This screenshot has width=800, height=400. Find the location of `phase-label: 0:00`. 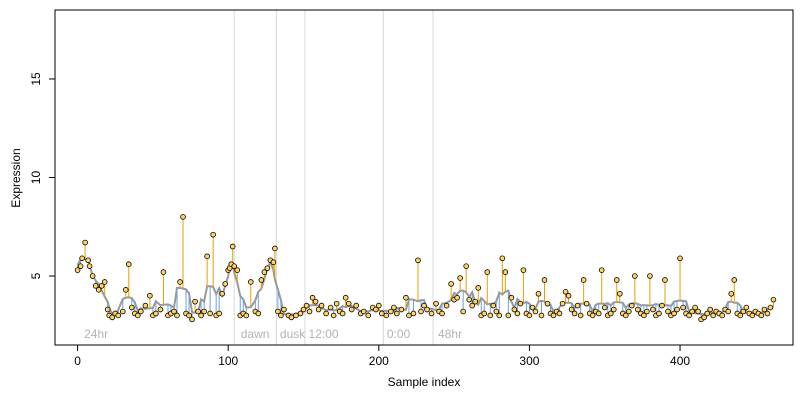

phase-label: 0:00 is located at coordinates (399, 334).